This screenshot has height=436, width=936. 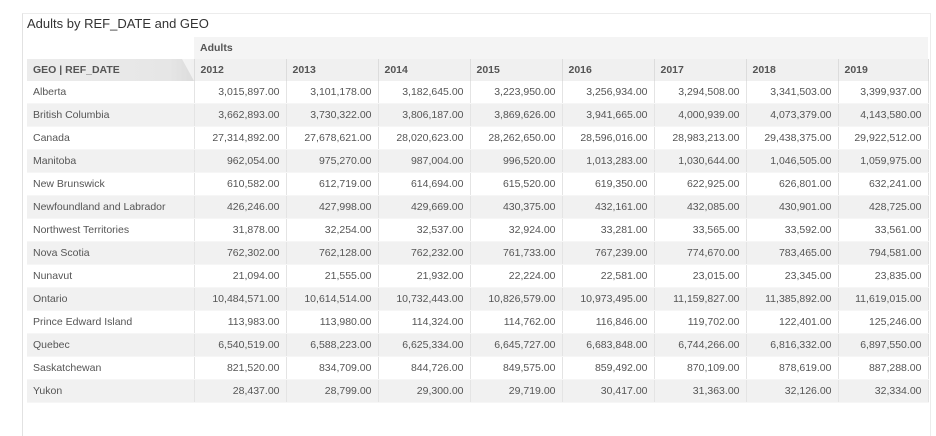 What do you see at coordinates (608, 184) in the screenshot?
I see `value-cell: 619,350.00` at bounding box center [608, 184].